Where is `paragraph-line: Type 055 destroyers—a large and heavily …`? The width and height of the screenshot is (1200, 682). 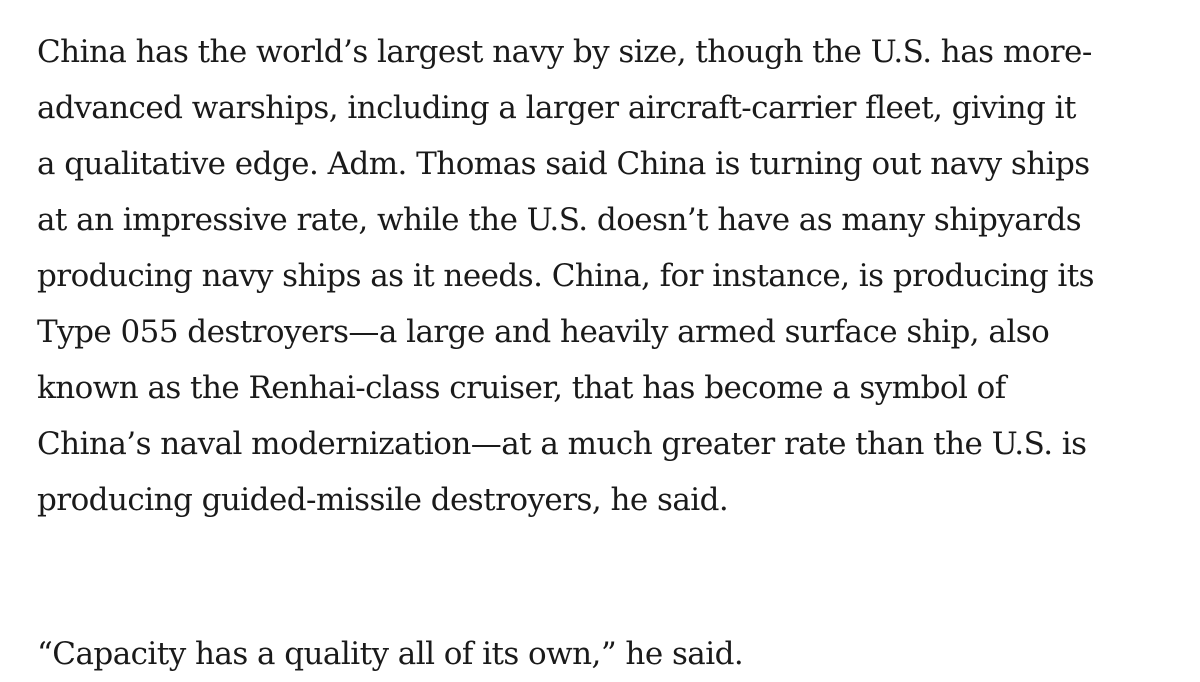 paragraph-line: Type 055 destroyers—a large and heavily … is located at coordinates (543, 332).